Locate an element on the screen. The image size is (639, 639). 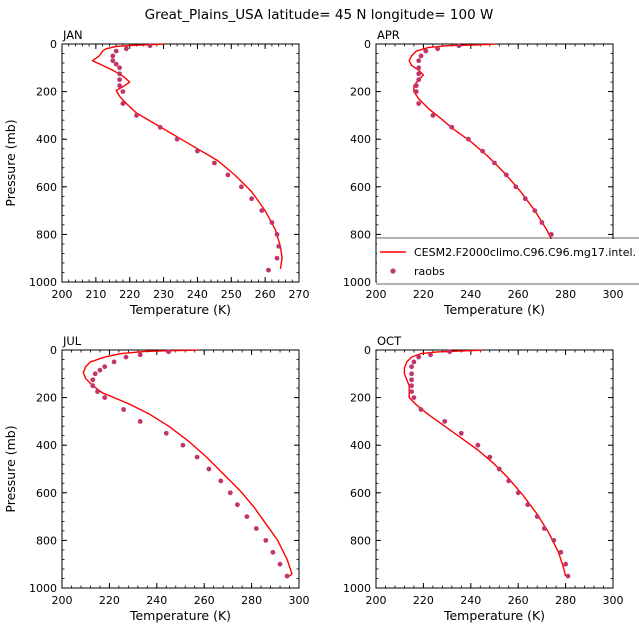
legend-obs-label: raobs is located at coordinates (429, 271).